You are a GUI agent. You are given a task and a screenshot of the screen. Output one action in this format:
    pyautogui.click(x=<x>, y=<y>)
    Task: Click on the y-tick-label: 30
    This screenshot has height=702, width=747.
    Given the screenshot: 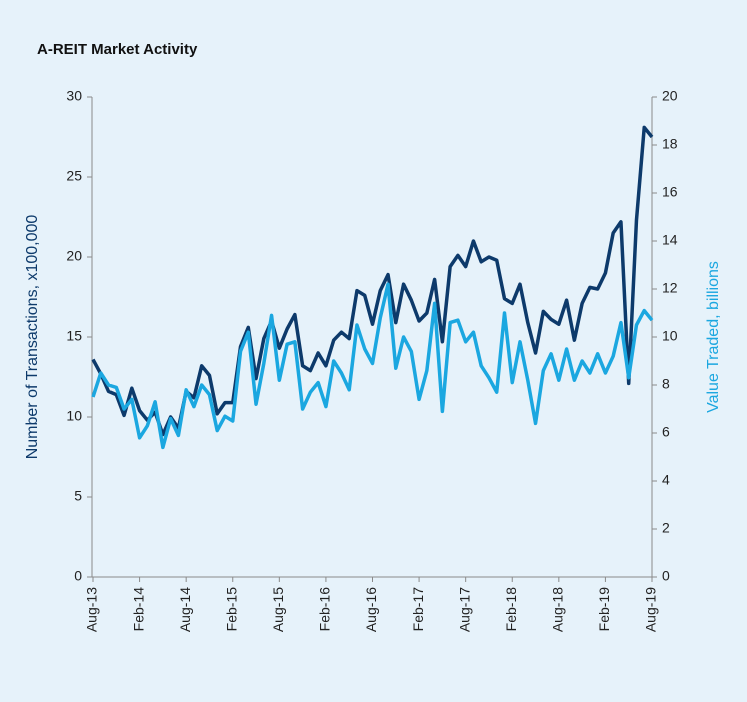 What is the action you would take?
    pyautogui.click(x=74, y=96)
    